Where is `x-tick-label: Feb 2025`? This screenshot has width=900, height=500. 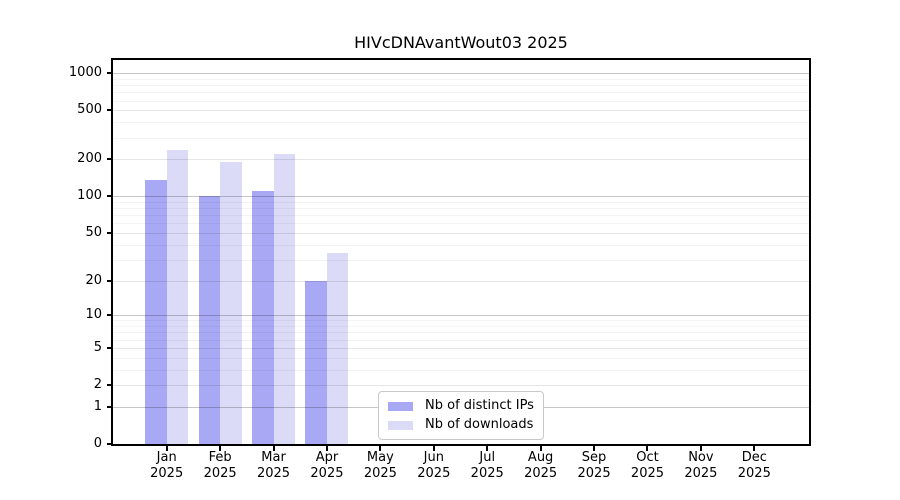 x-tick-label: Feb 2025 is located at coordinates (220, 466).